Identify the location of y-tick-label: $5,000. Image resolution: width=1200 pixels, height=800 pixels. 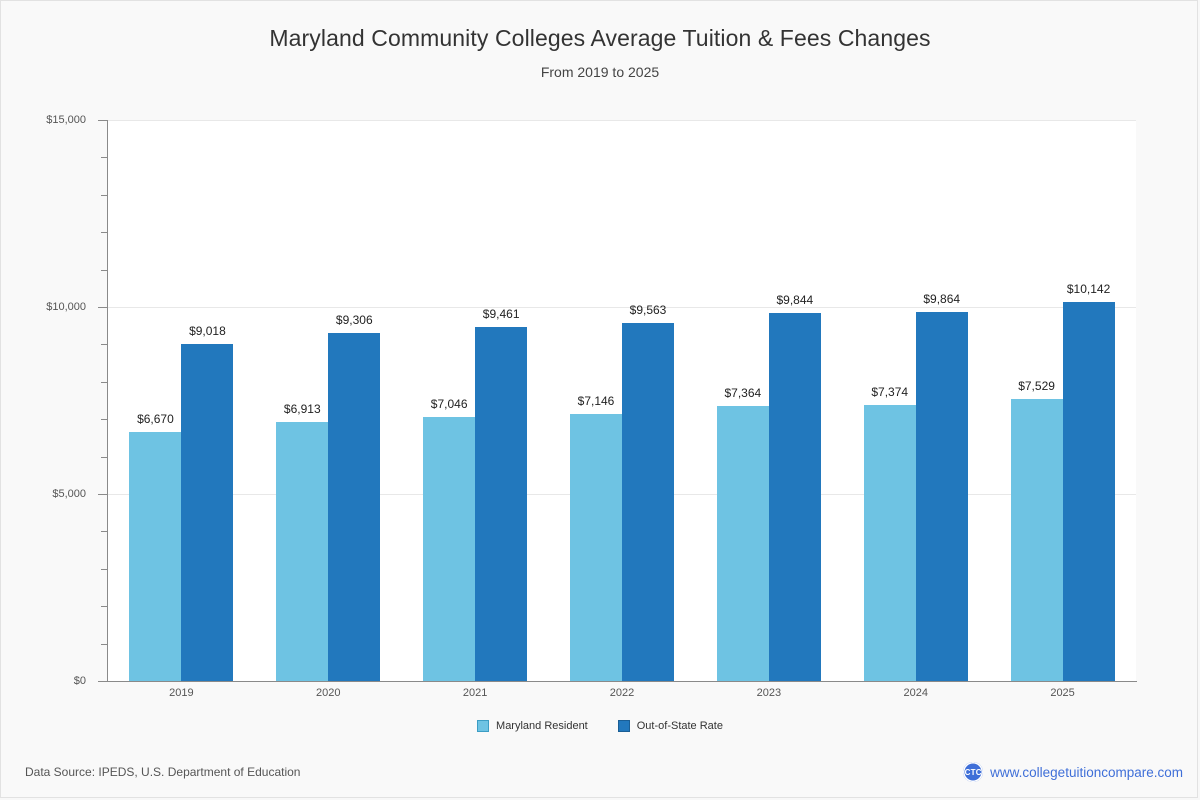
(69, 494).